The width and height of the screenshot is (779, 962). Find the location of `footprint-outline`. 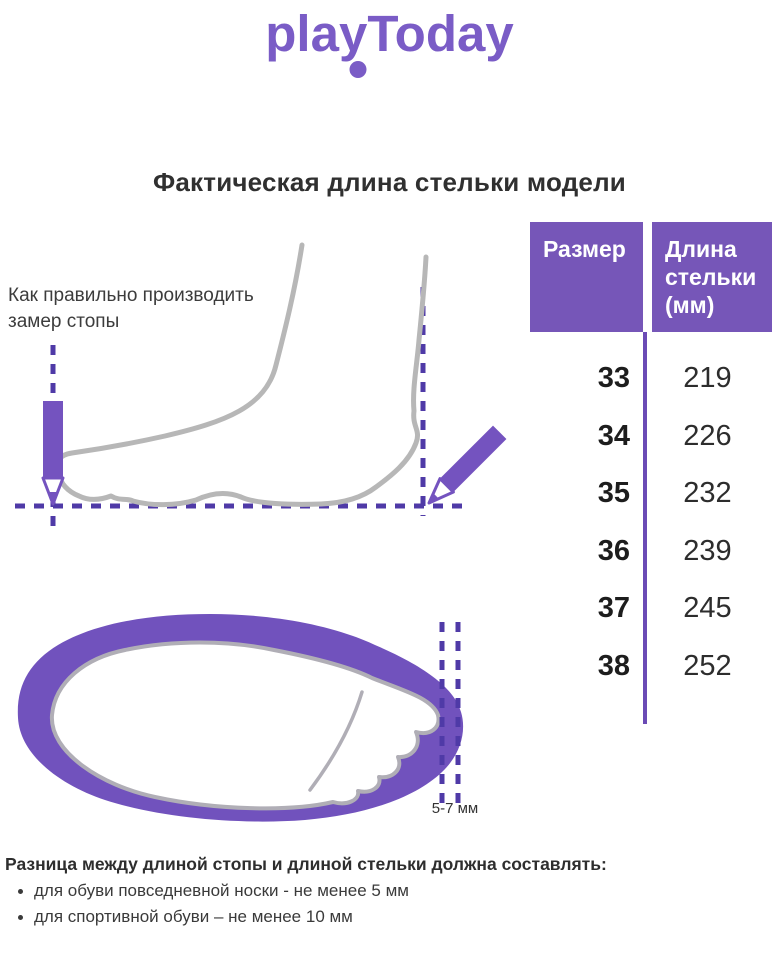

footprint-outline is located at coordinates (245, 725).